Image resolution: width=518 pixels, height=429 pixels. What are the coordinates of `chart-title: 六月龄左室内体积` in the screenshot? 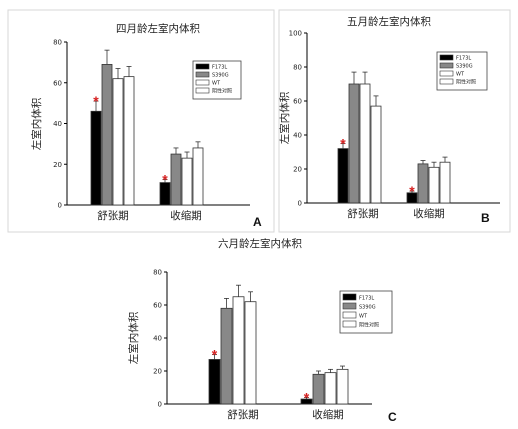 It's located at (260, 243).